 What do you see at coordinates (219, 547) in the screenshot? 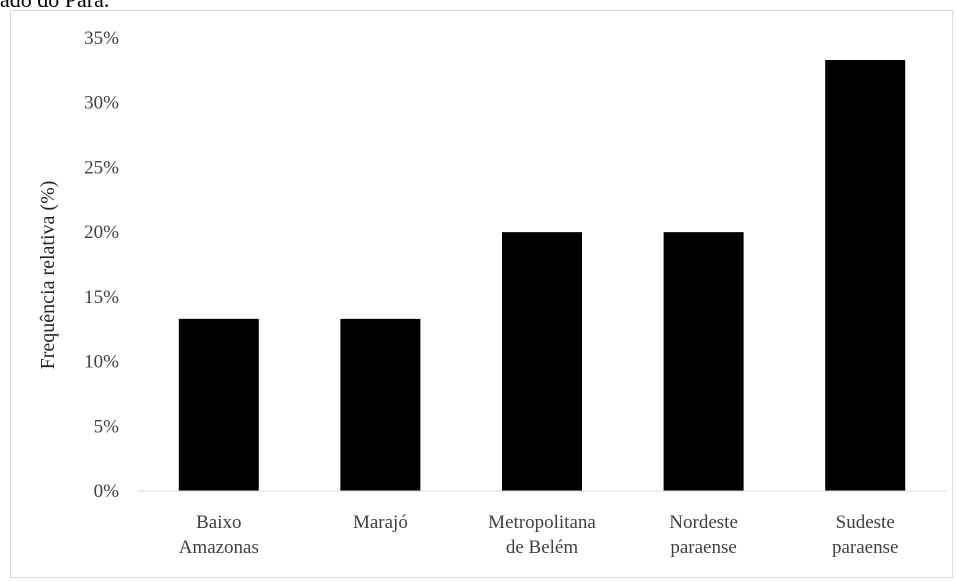
I see `category-label-line: Amazonas` at bounding box center [219, 547].